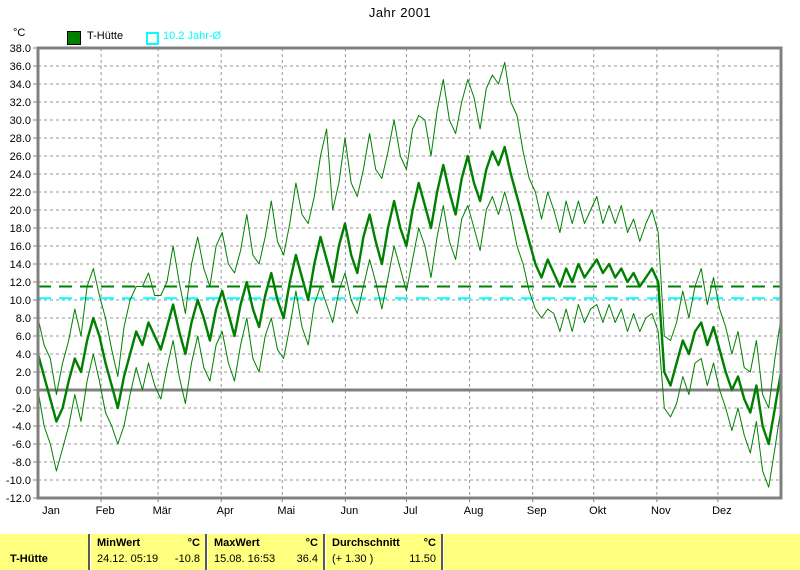  What do you see at coordinates (537, 511) in the screenshot?
I see `month-label: Sep` at bounding box center [537, 511].